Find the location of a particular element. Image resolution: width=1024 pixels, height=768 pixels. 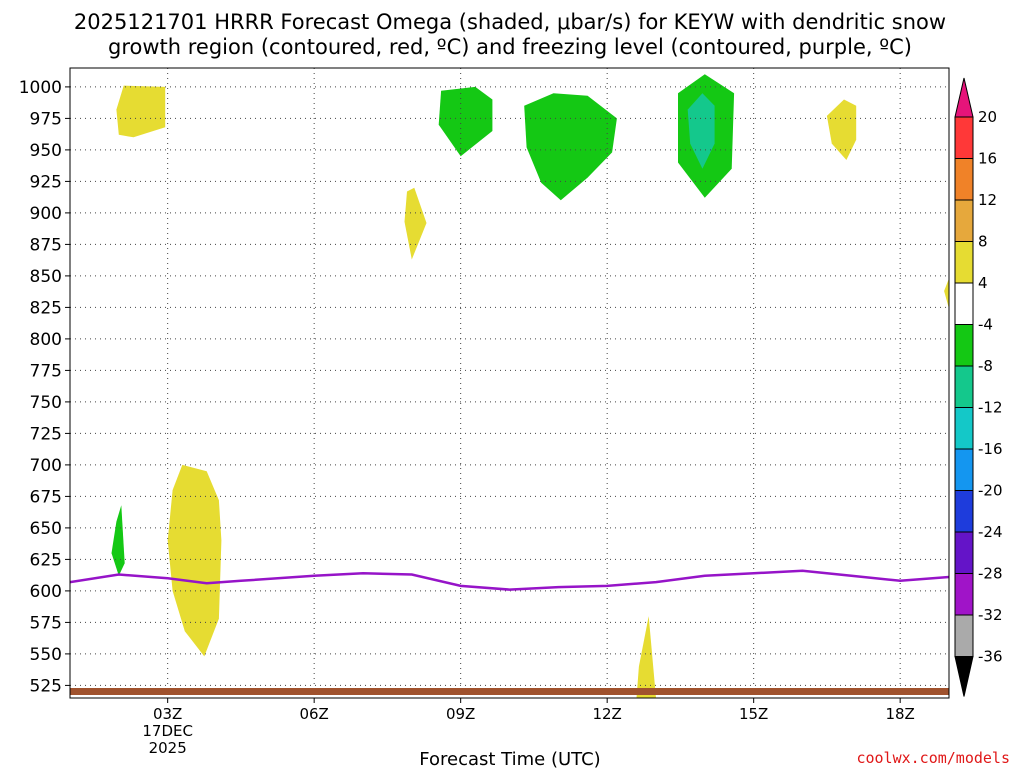

y-tick-label: 700 is located at coordinates (46, 466).